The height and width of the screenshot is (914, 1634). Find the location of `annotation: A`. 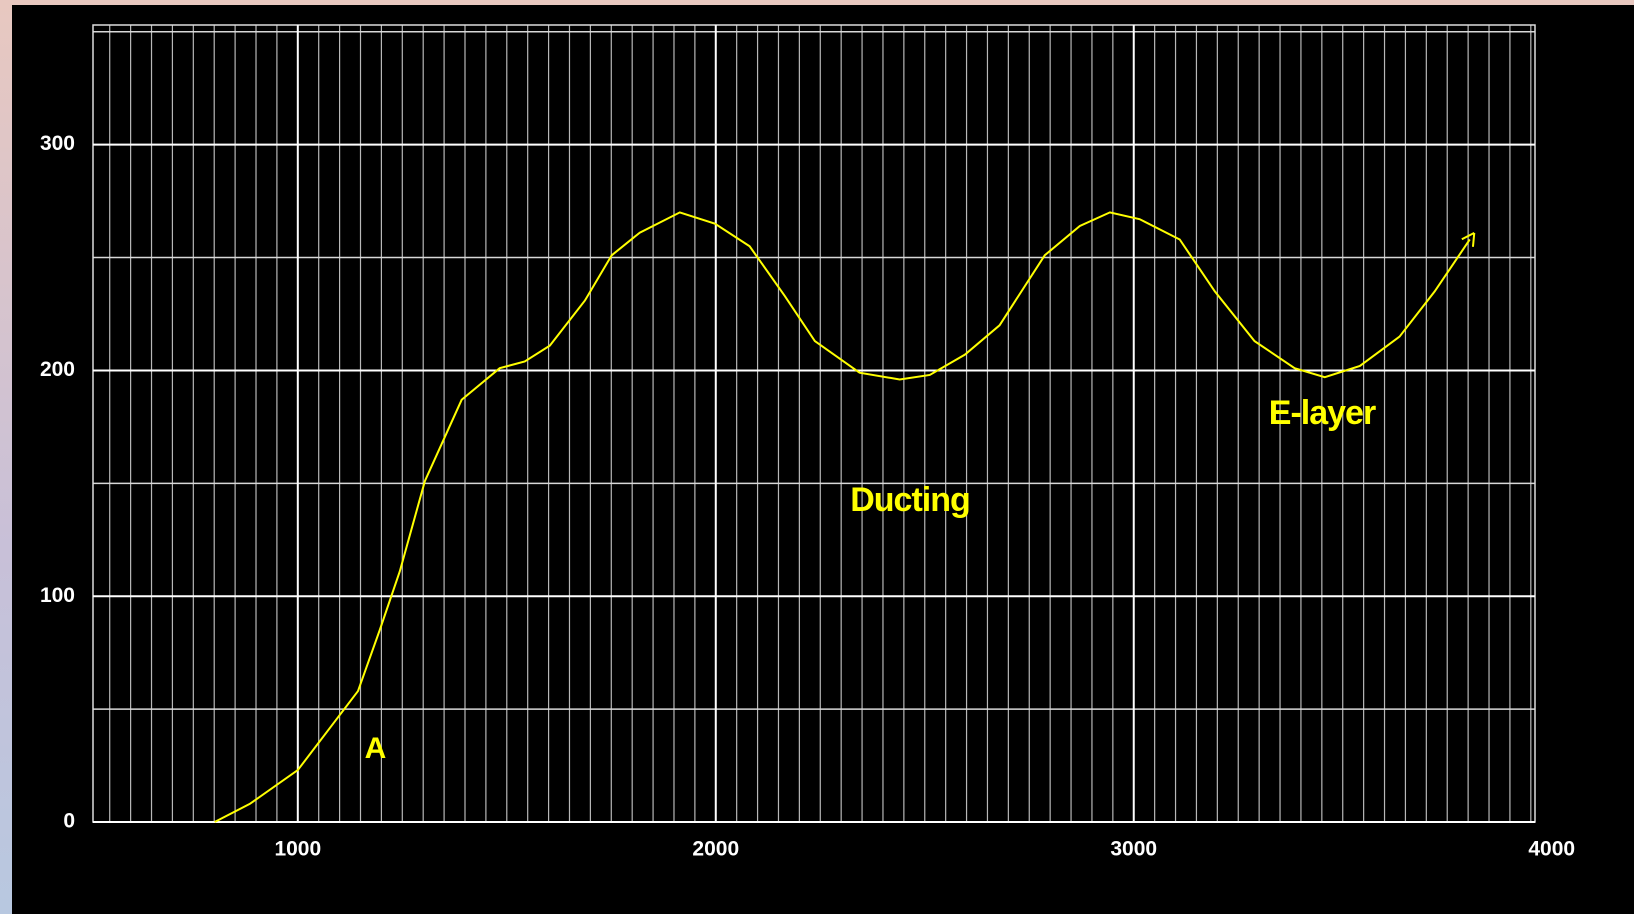

annotation: A is located at coordinates (375, 748).